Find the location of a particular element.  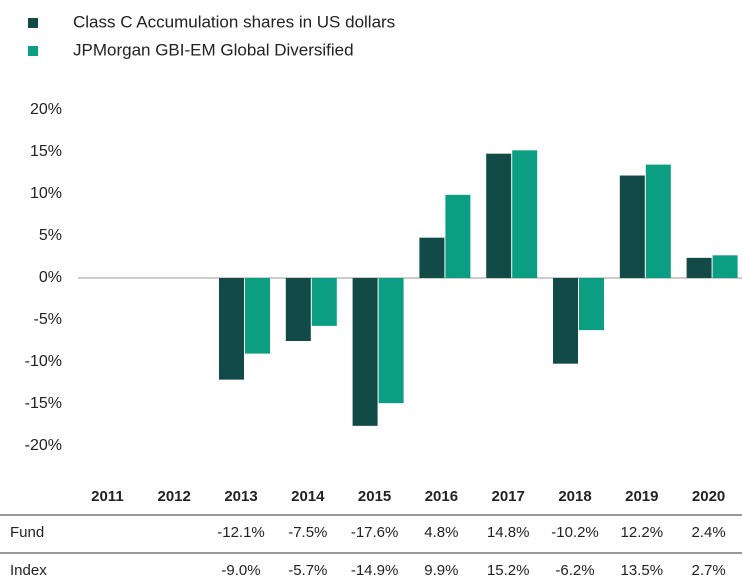

x-tick-label: 2019 is located at coordinates (641, 496).